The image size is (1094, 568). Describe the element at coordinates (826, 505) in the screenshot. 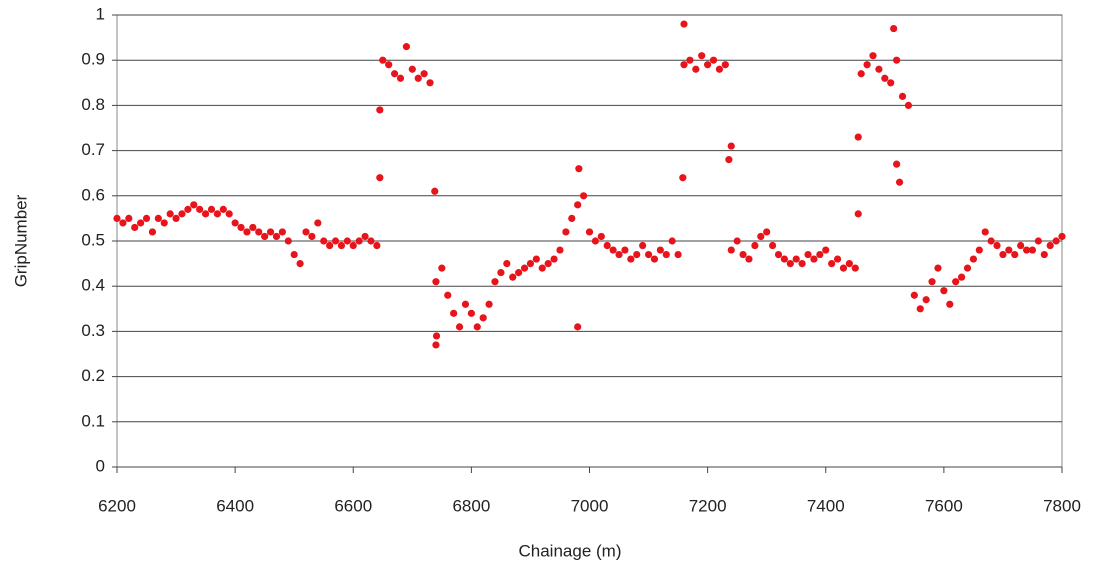

I see `x-tick-label: 7400` at that location.